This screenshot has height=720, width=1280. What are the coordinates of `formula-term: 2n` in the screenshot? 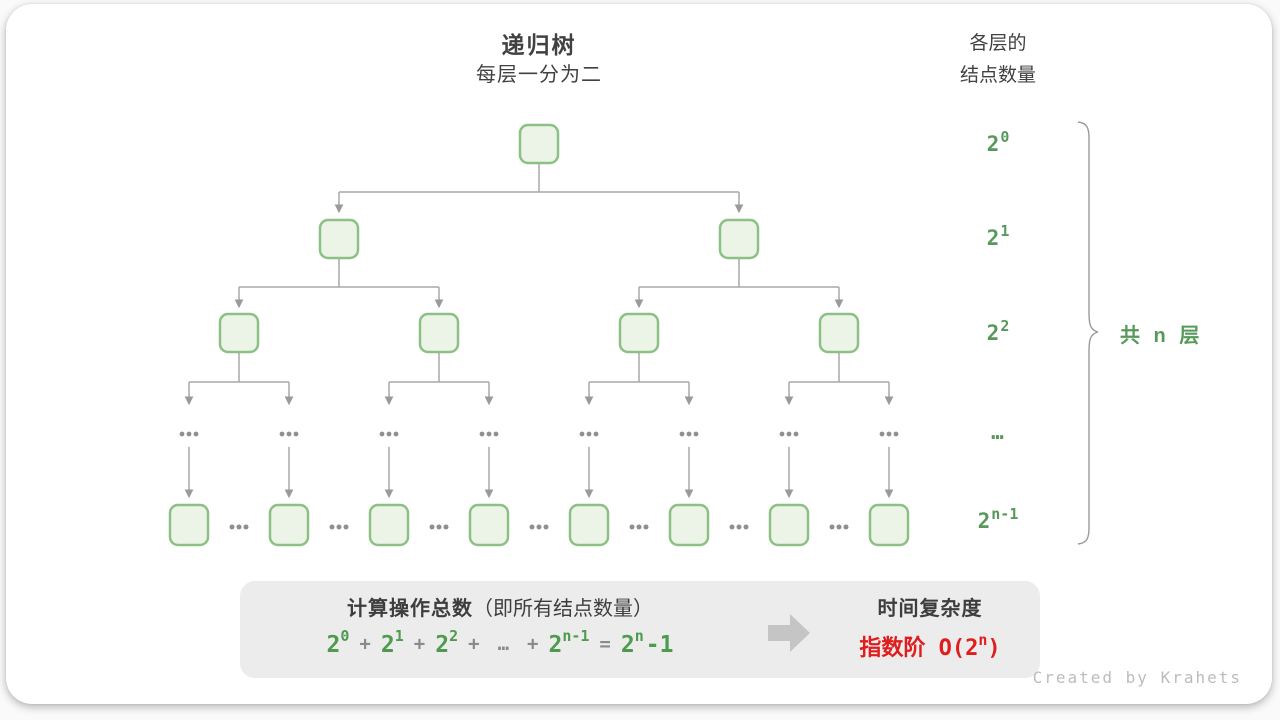 It's located at (632, 642).